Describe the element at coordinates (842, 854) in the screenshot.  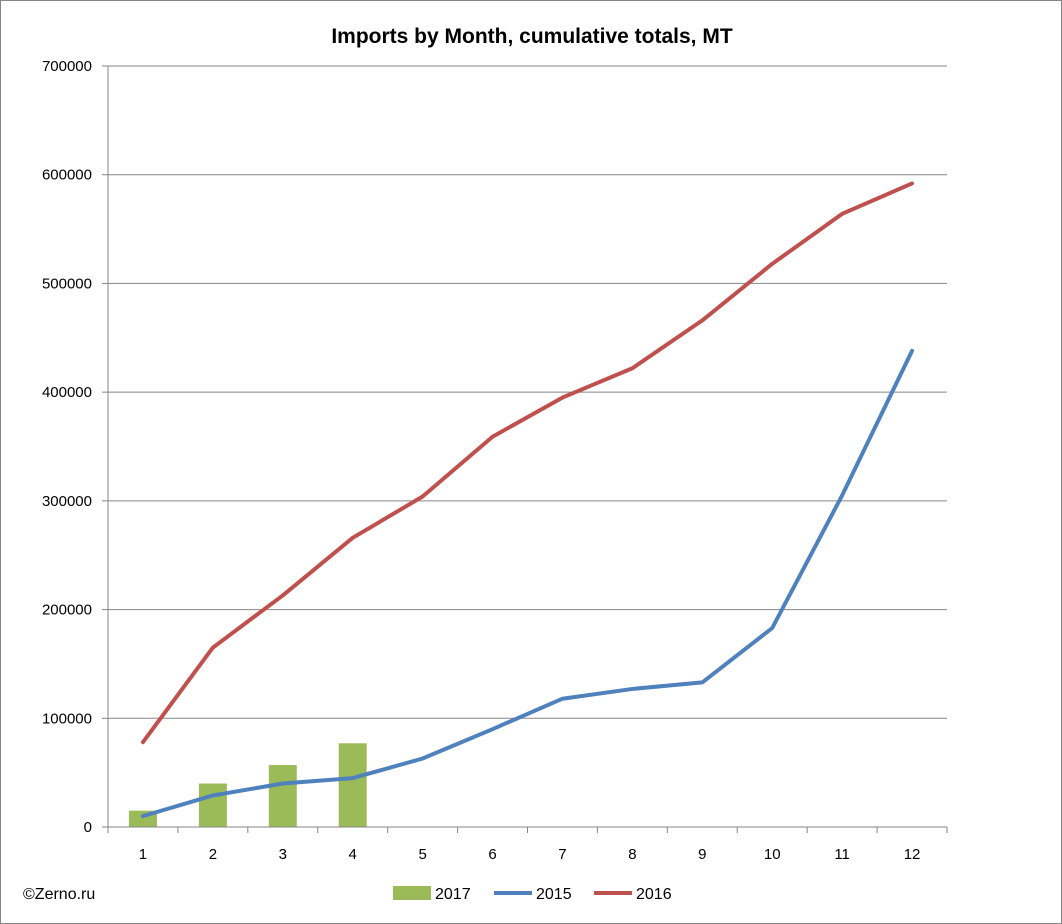
I see `x-tick-label-11: 11` at that location.